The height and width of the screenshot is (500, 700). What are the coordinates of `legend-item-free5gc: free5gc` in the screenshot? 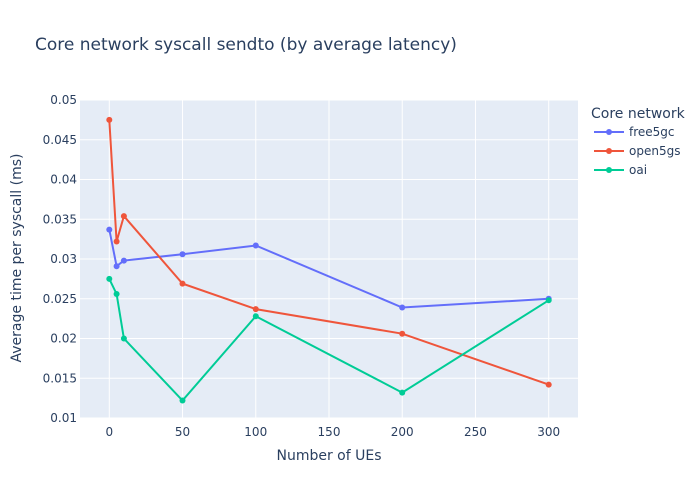 It's located at (634, 132).